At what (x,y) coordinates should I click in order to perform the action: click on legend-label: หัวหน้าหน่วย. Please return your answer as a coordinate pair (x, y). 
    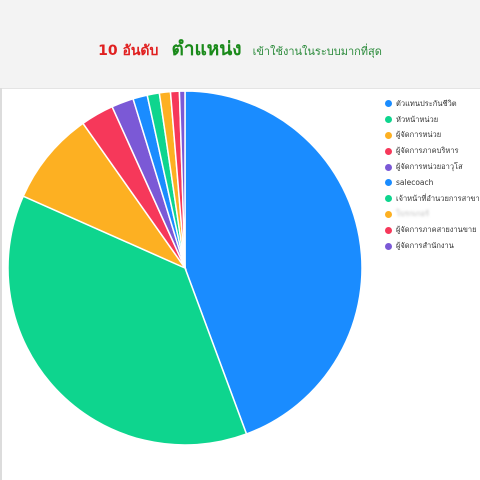
    Looking at the image, I should click on (417, 119).